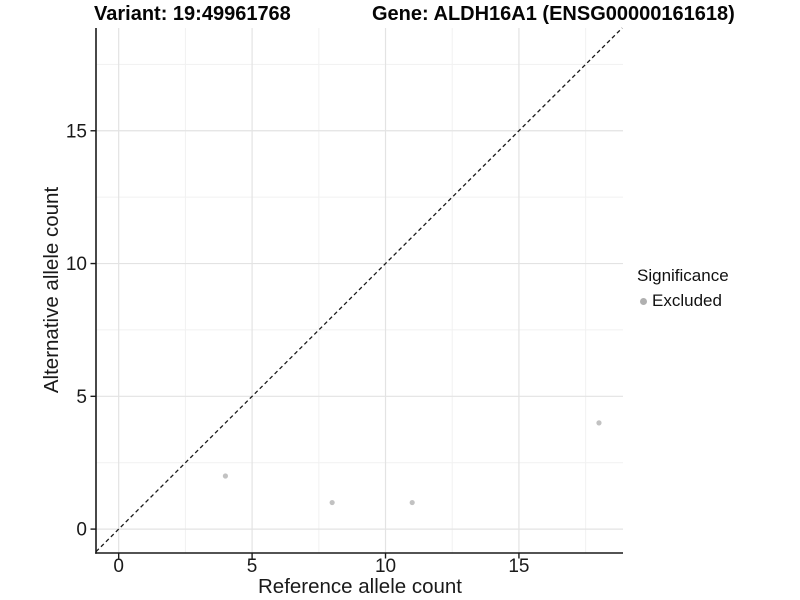  I want to click on x-axis-title: Reference allele count, so click(360, 586).